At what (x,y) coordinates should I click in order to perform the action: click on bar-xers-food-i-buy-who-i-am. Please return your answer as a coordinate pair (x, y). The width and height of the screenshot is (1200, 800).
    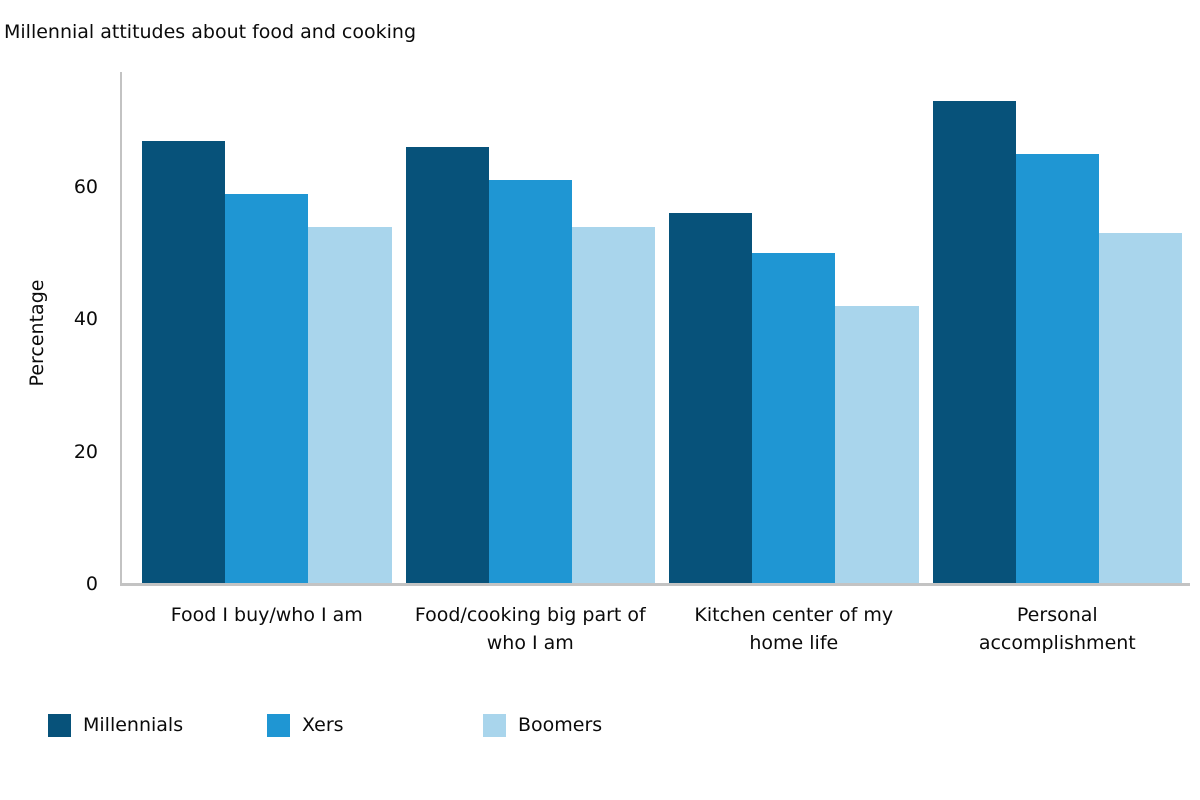
    Looking at the image, I should click on (267, 388).